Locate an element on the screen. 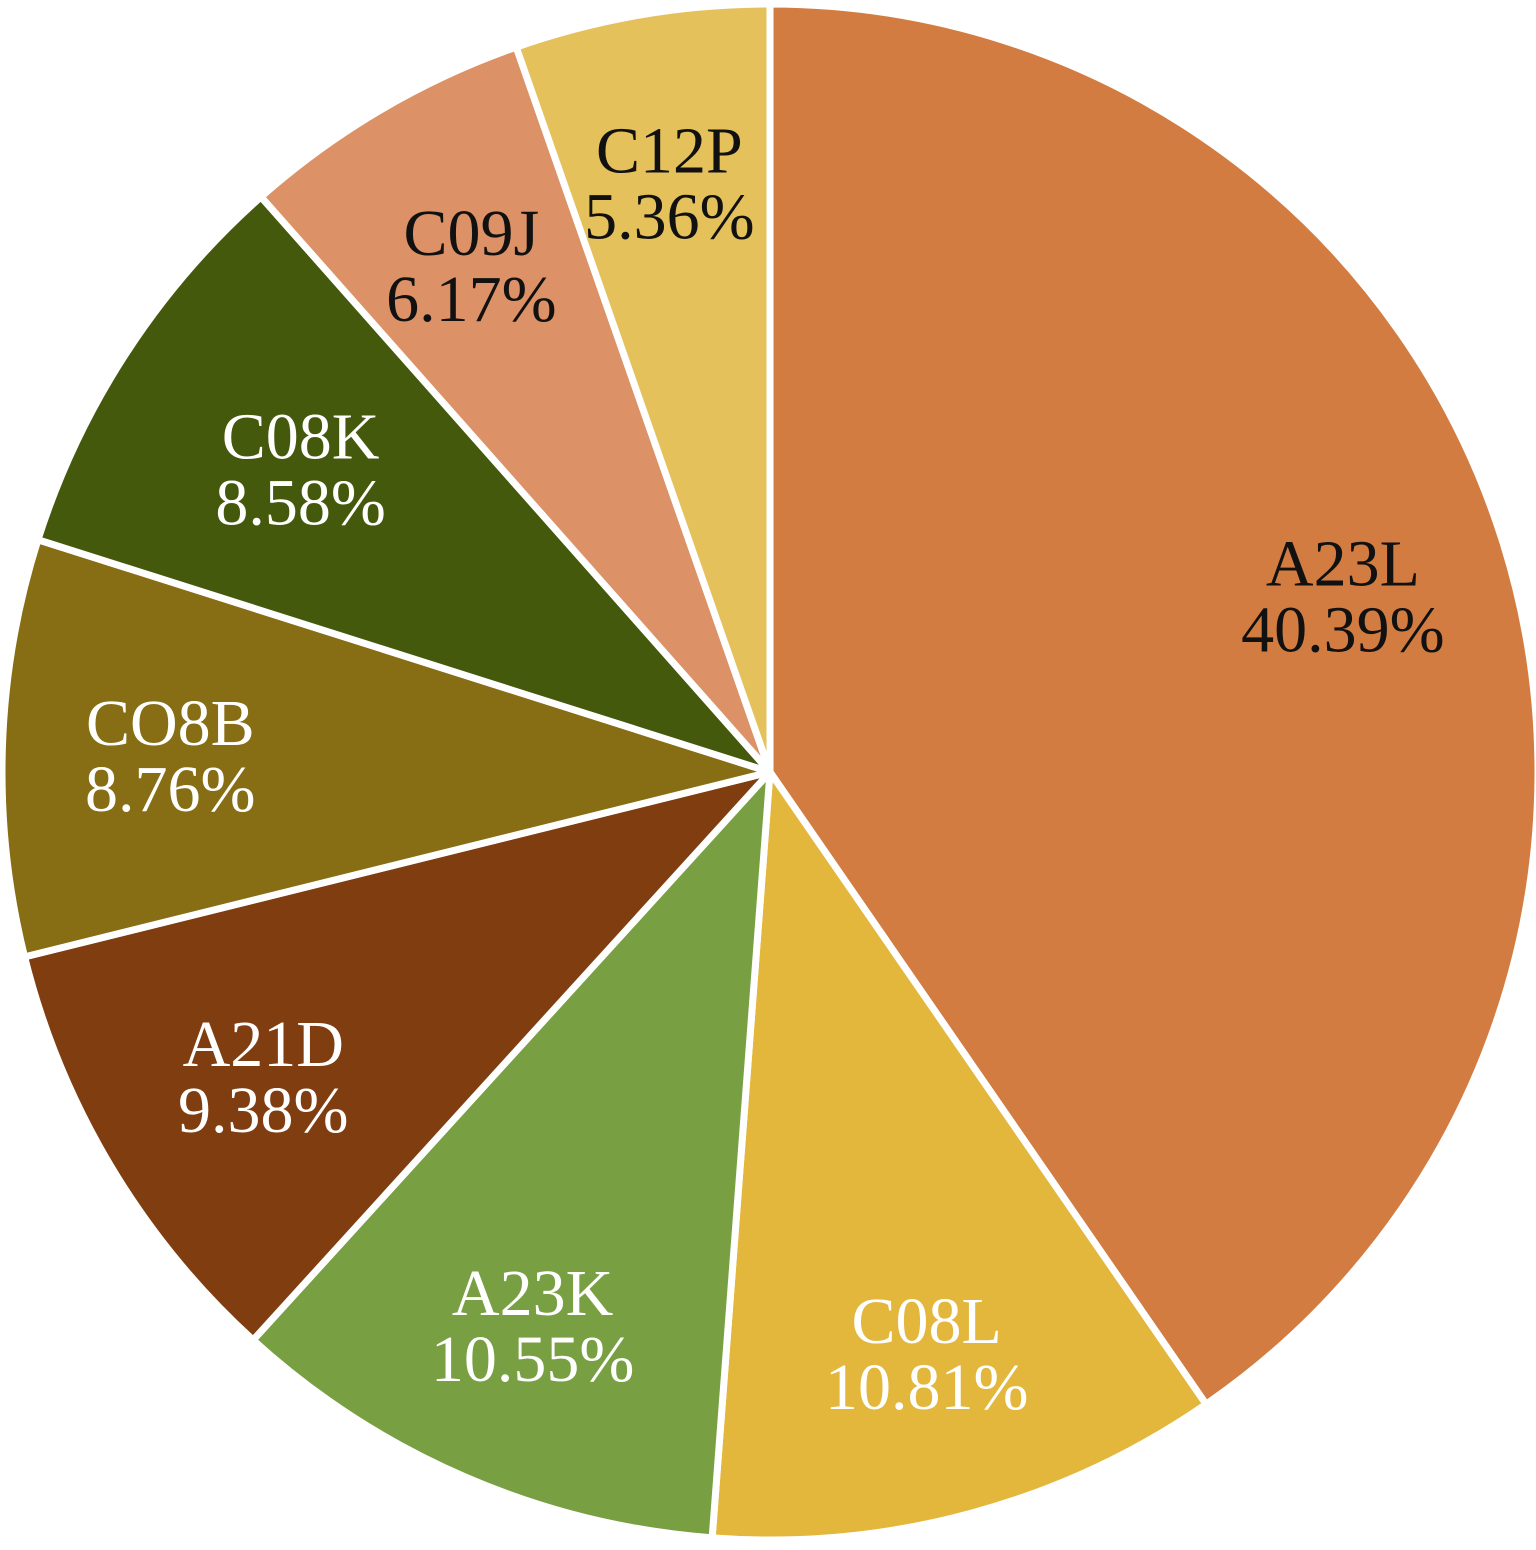 The width and height of the screenshot is (1536, 1550). slice-name-label: A23L is located at coordinates (1343, 564).